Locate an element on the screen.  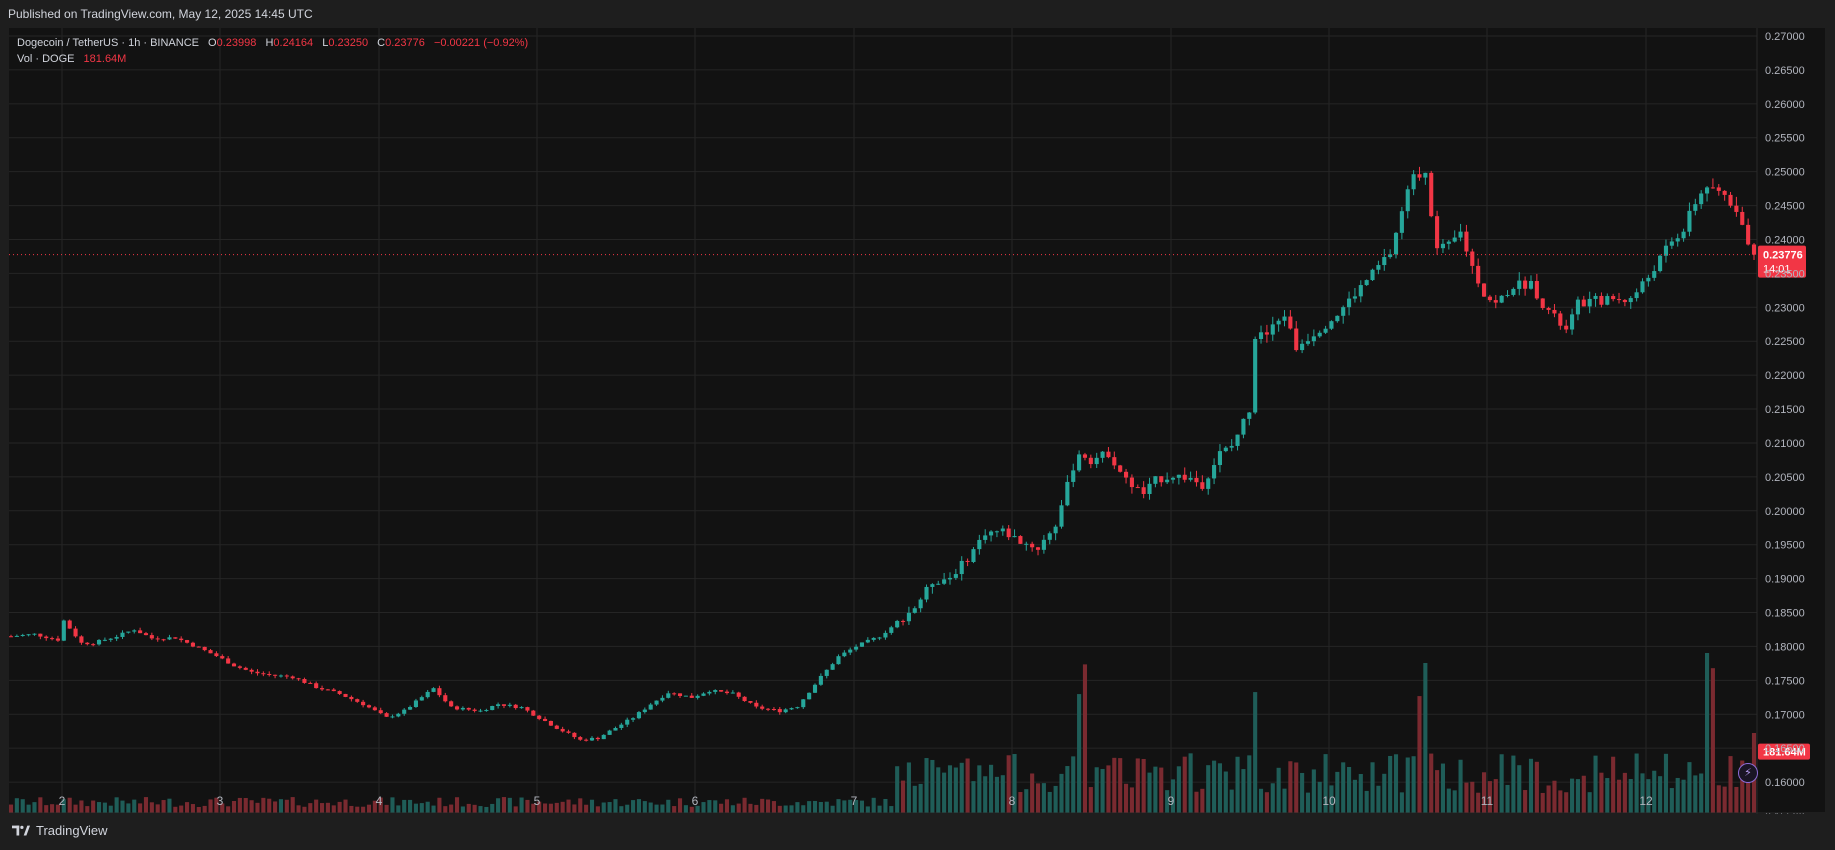
last-volume-badge is located at coordinates (1784, 751).